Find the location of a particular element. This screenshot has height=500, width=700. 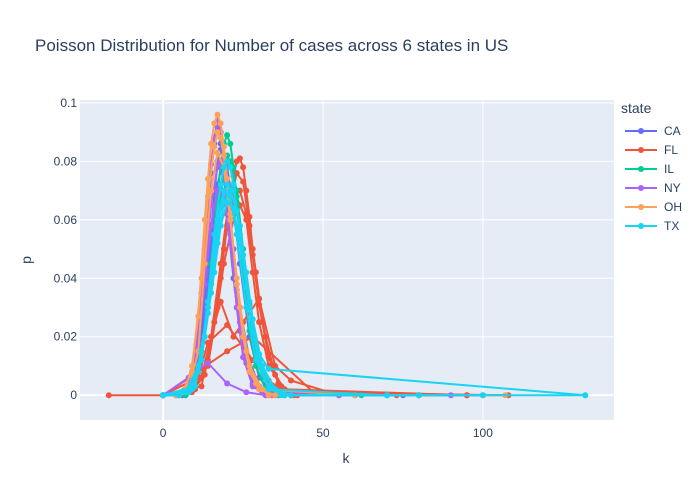

legend-label: IL is located at coordinates (669, 169).